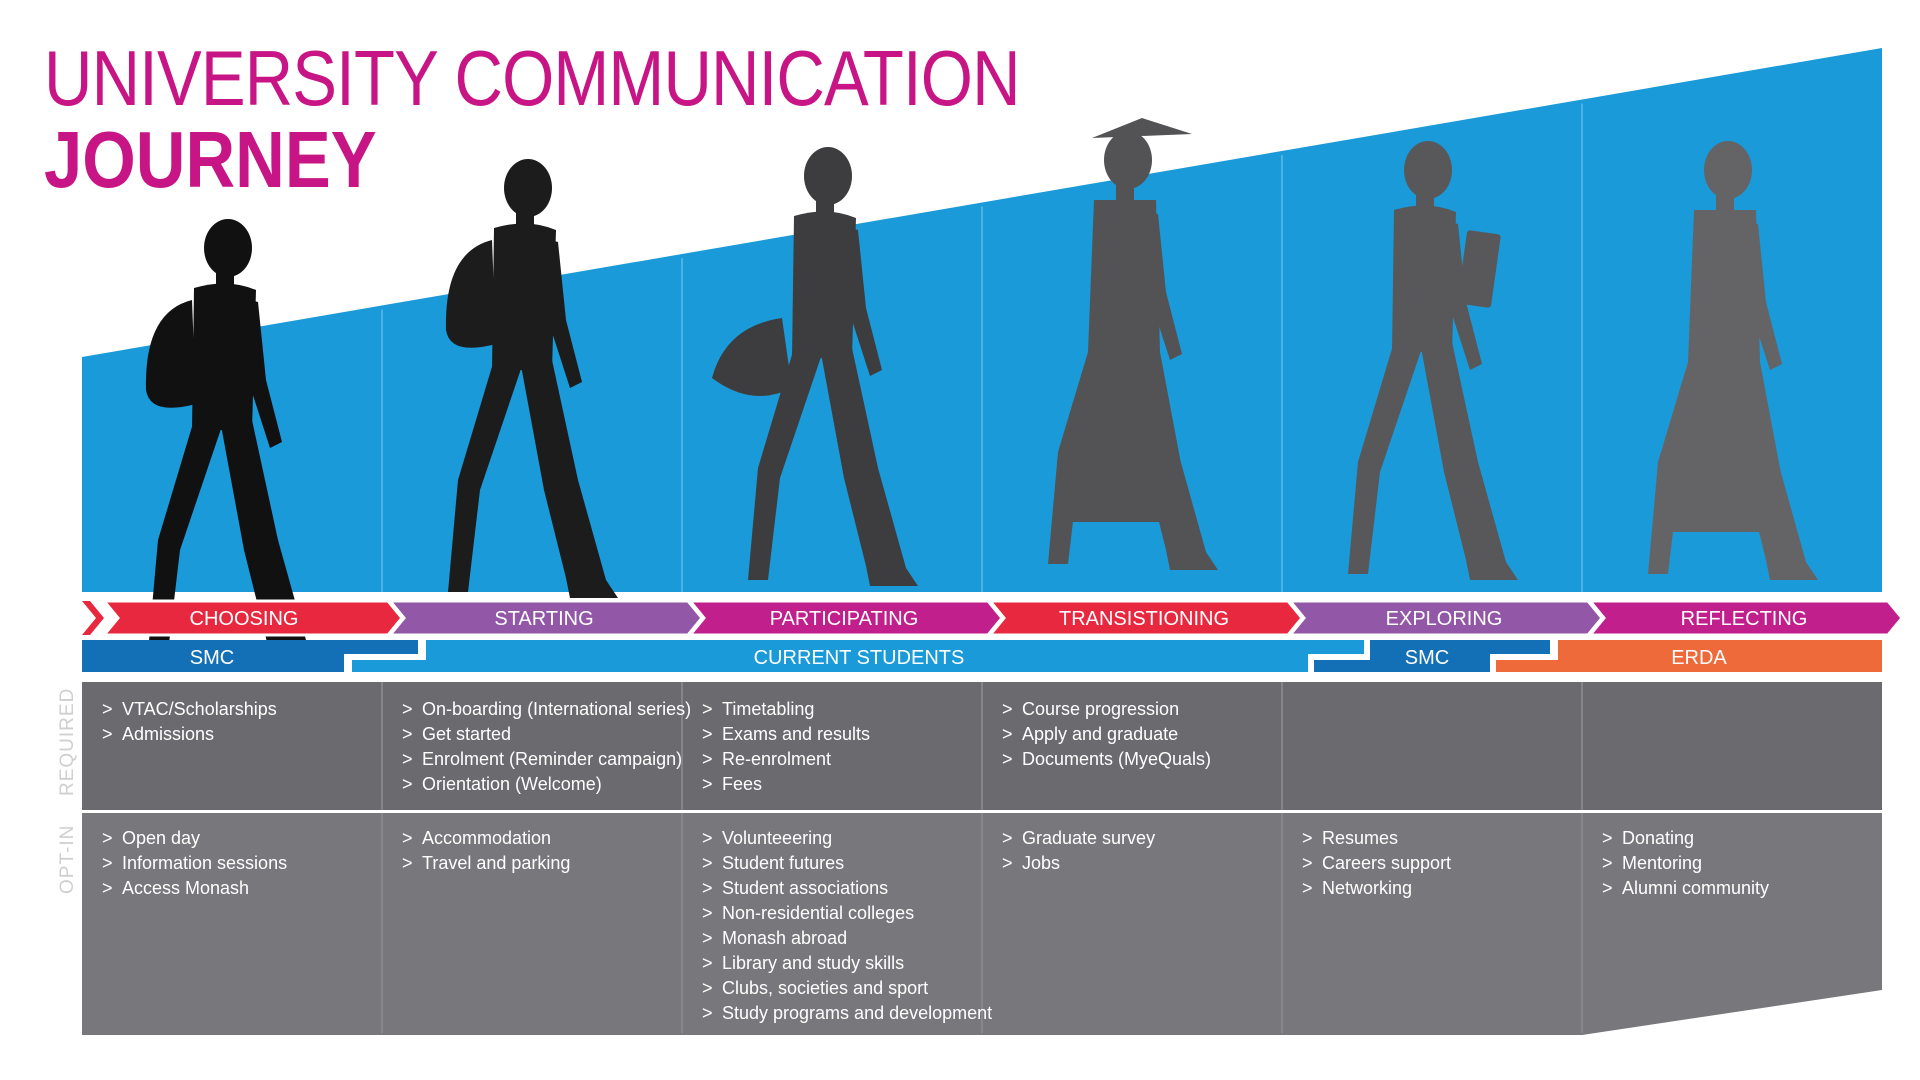 The width and height of the screenshot is (1920, 1080). What do you see at coordinates (796, 734) in the screenshot?
I see `item-label: Exams and results` at bounding box center [796, 734].